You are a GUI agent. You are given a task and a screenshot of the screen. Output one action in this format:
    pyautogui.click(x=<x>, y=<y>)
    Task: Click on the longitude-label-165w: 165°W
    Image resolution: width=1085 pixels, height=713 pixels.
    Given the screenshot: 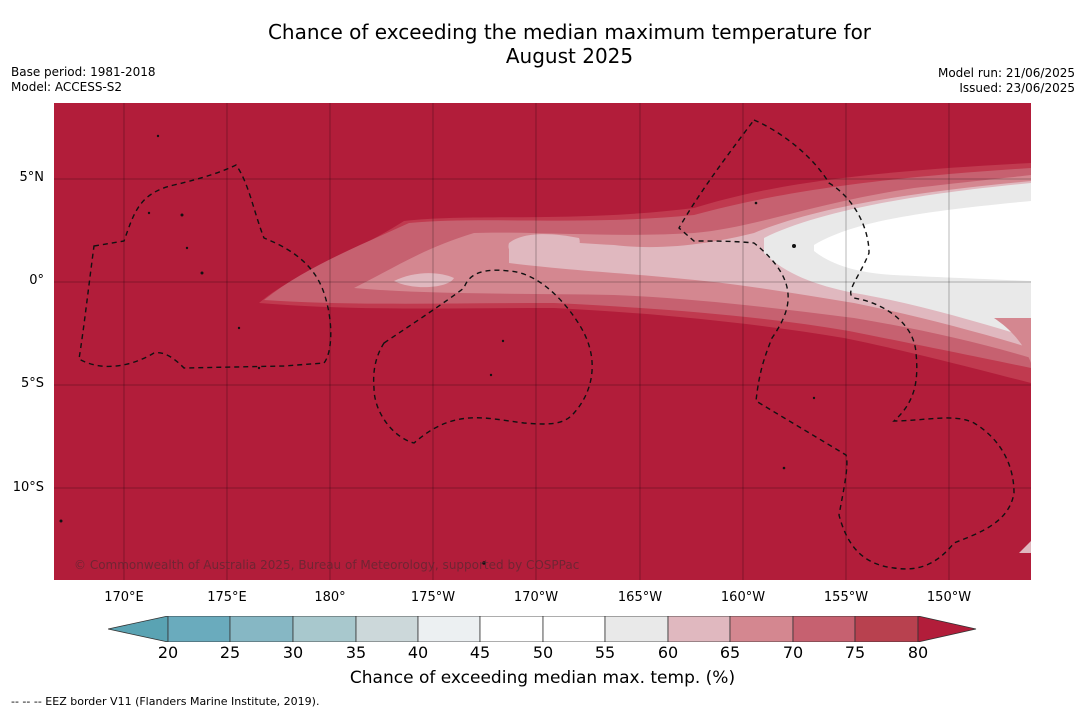 What is the action you would take?
    pyautogui.click(x=640, y=597)
    